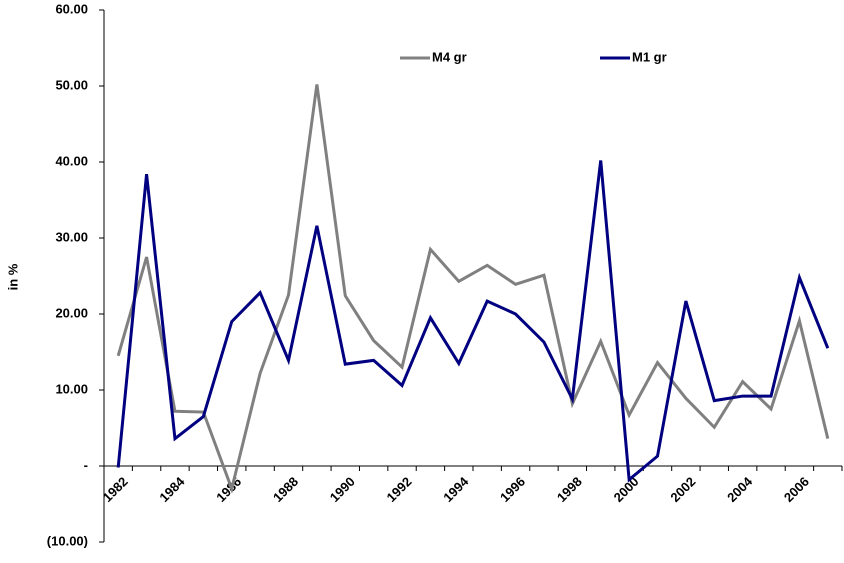 The height and width of the screenshot is (563, 844). What do you see at coordinates (512, 489) in the screenshot?
I see `x-tick-label: 1996` at bounding box center [512, 489].